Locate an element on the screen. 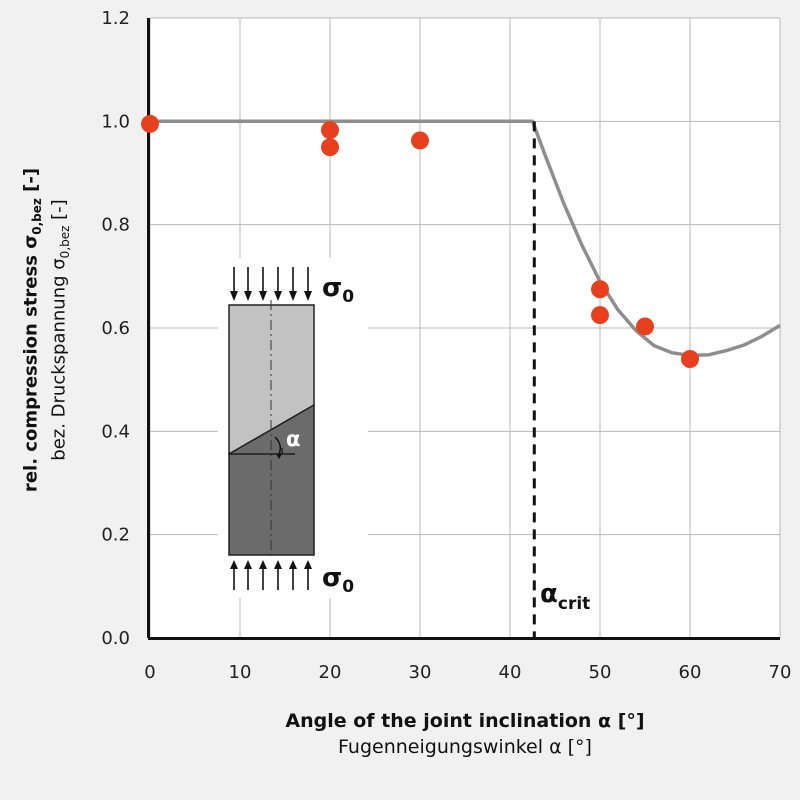 This screenshot has width=800, height=800. y-tick-label: 0.6 is located at coordinates (115, 328).